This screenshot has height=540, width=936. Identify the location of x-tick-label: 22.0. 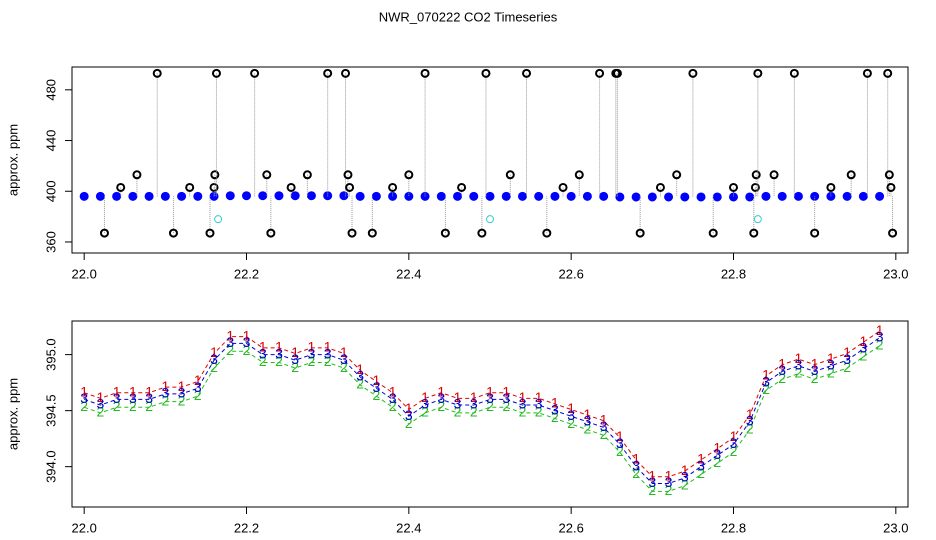
(84, 273).